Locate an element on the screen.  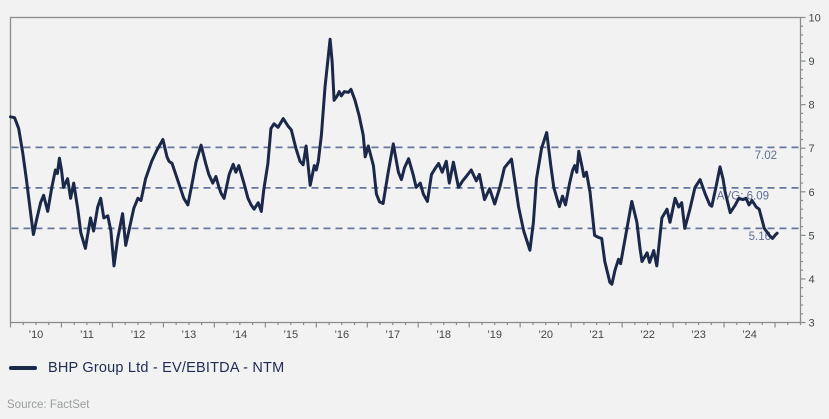
legend-label: BHP Group Ltd - EV/EBITDA - NTM is located at coordinates (166, 368).